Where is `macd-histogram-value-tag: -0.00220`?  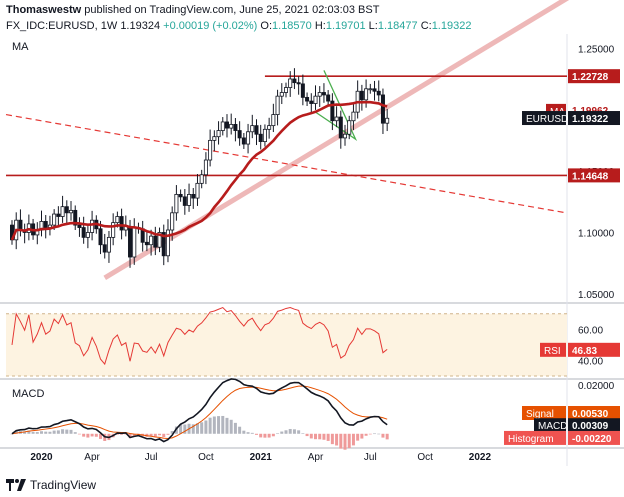
macd-histogram-value-tag: -0.00220 is located at coordinates (594, 437).